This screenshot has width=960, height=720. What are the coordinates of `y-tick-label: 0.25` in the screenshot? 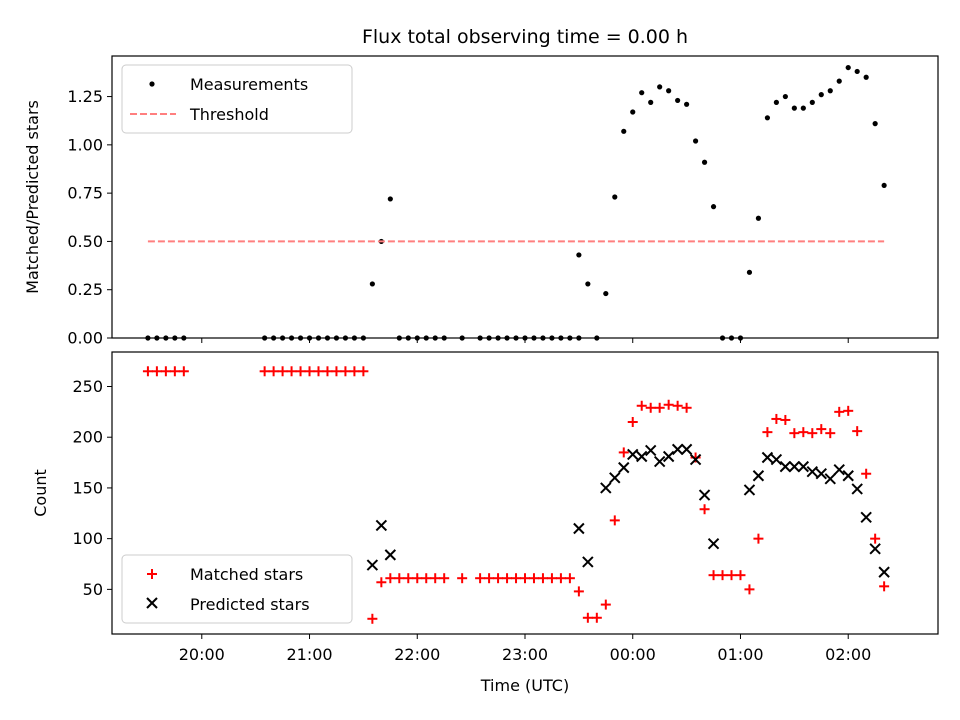 It's located at (85, 289).